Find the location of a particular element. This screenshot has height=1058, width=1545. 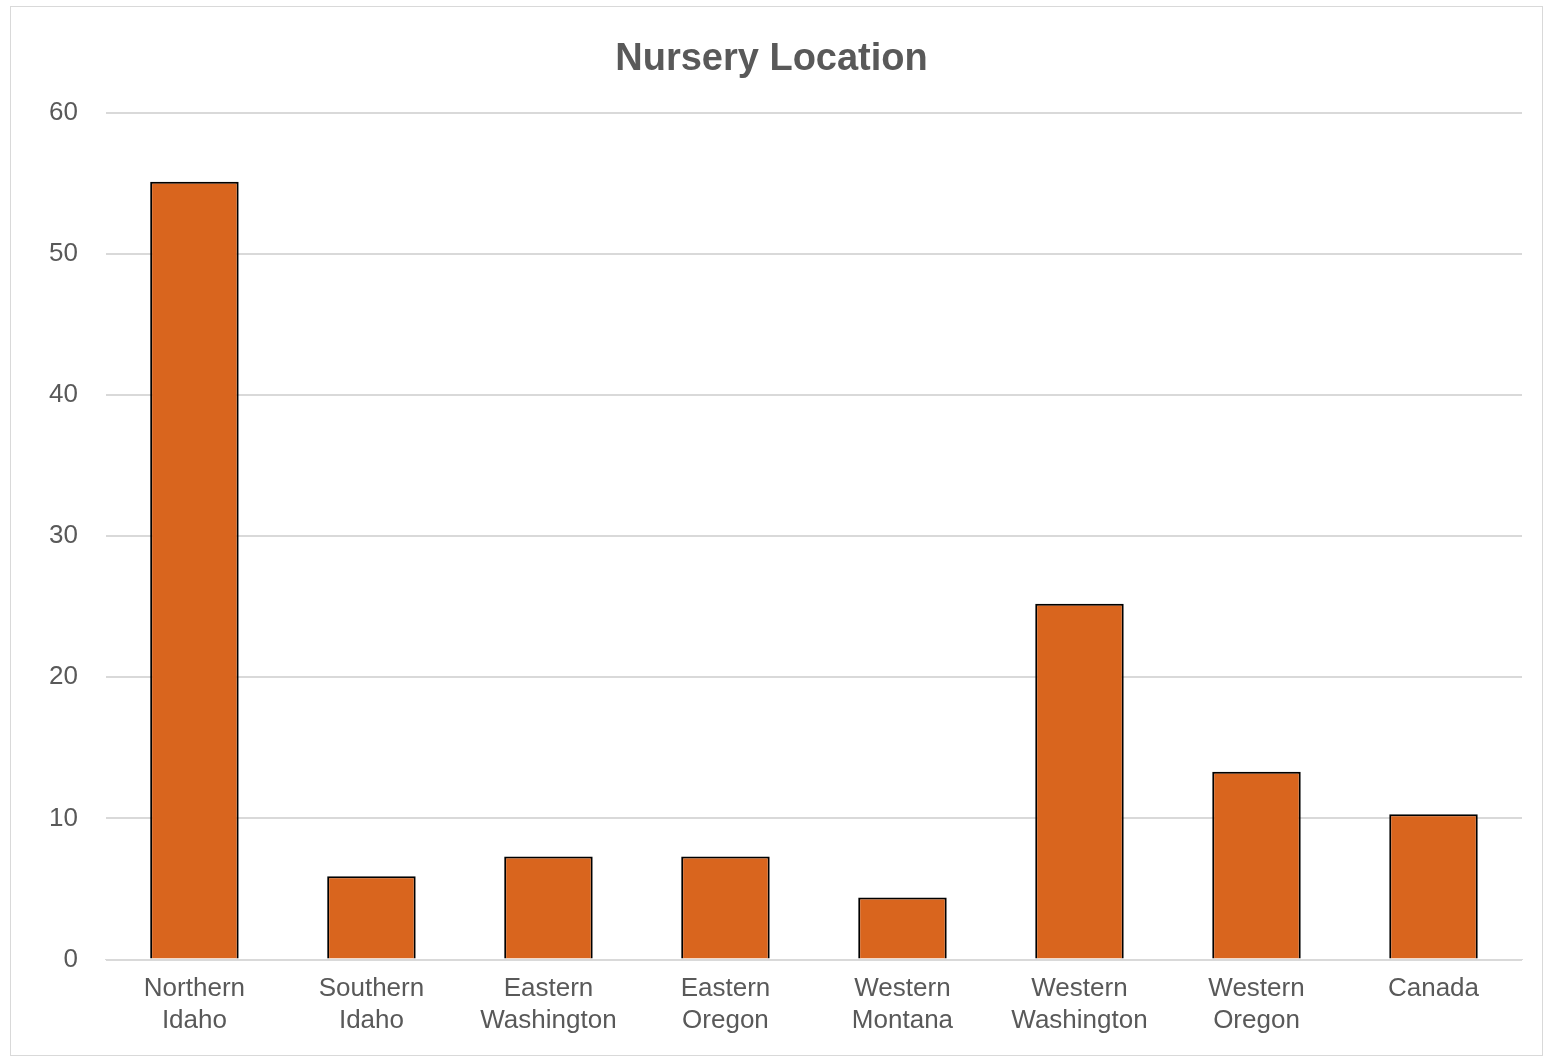

y-tick-label: 0 is located at coordinates (70, 957).